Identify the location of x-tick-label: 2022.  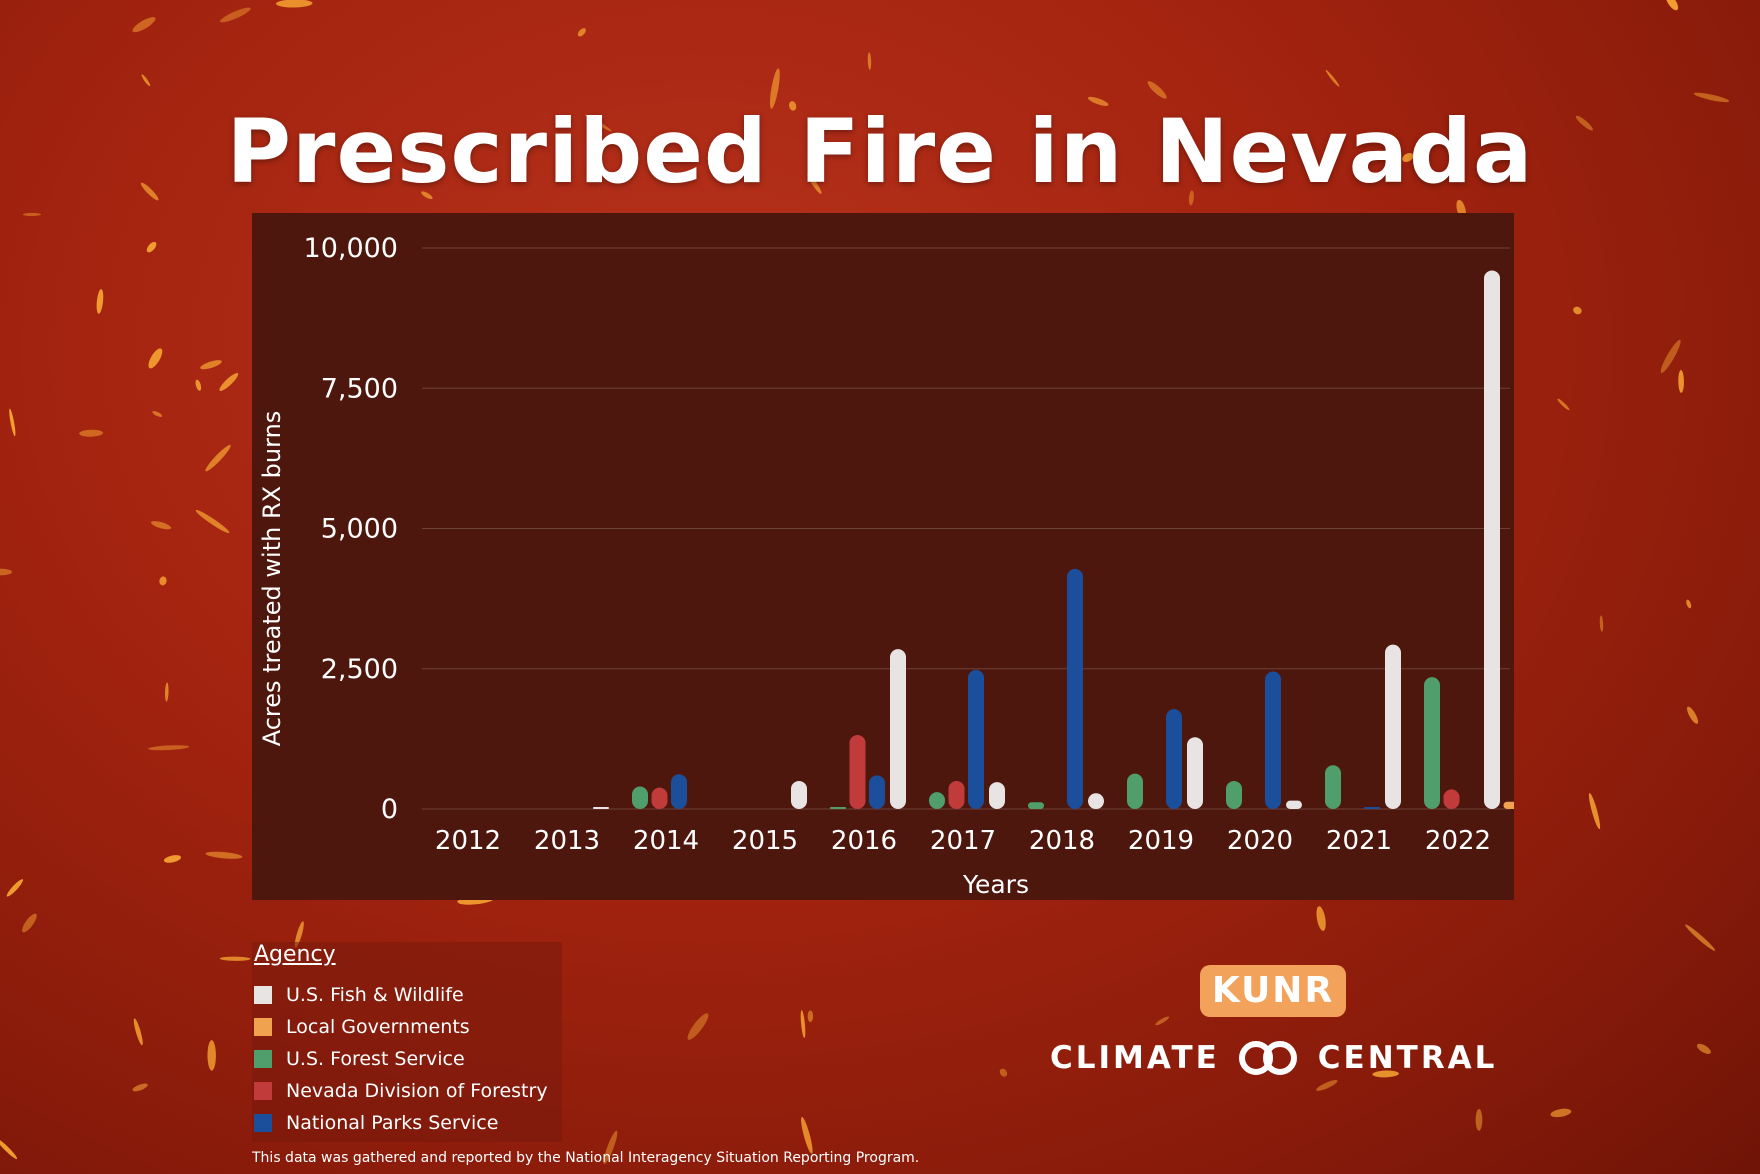
(1458, 841).